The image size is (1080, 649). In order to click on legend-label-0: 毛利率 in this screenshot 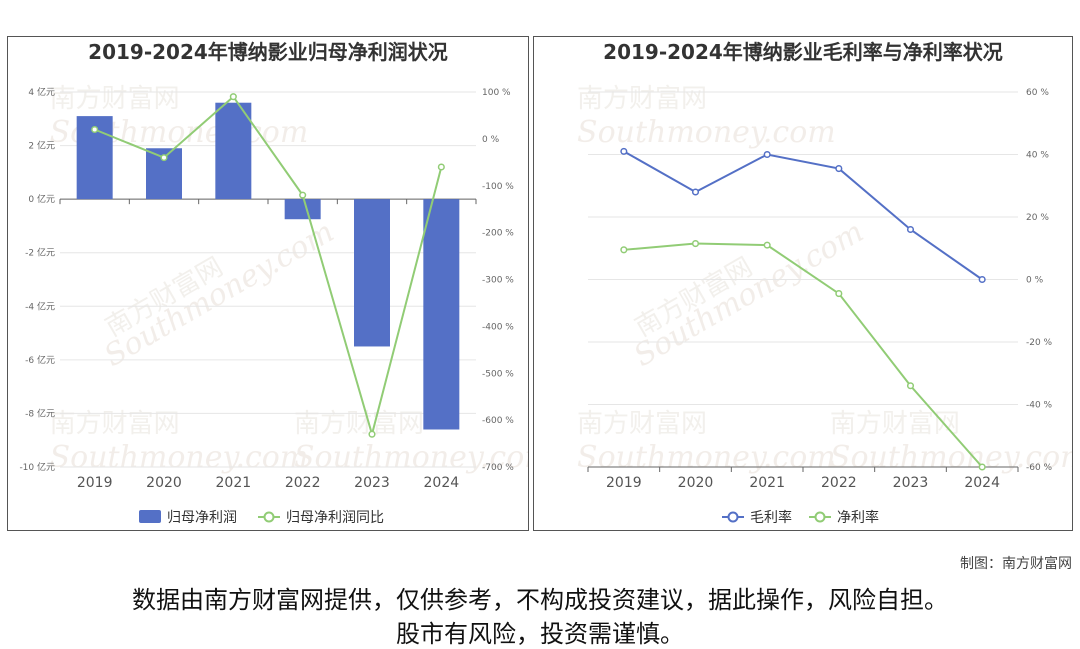, I will do `click(771, 517)`.